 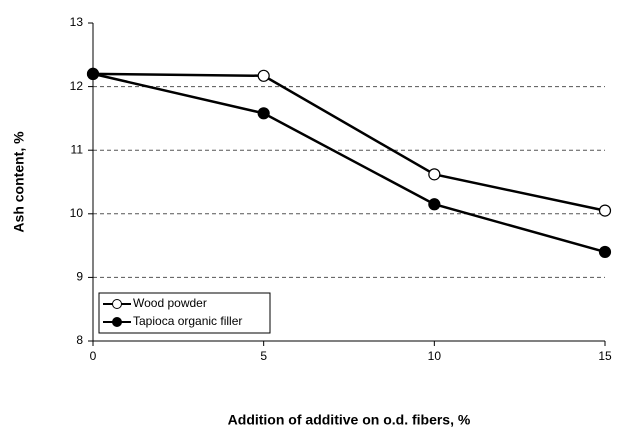 I want to click on x-tick-label: 0, so click(x=93, y=356).